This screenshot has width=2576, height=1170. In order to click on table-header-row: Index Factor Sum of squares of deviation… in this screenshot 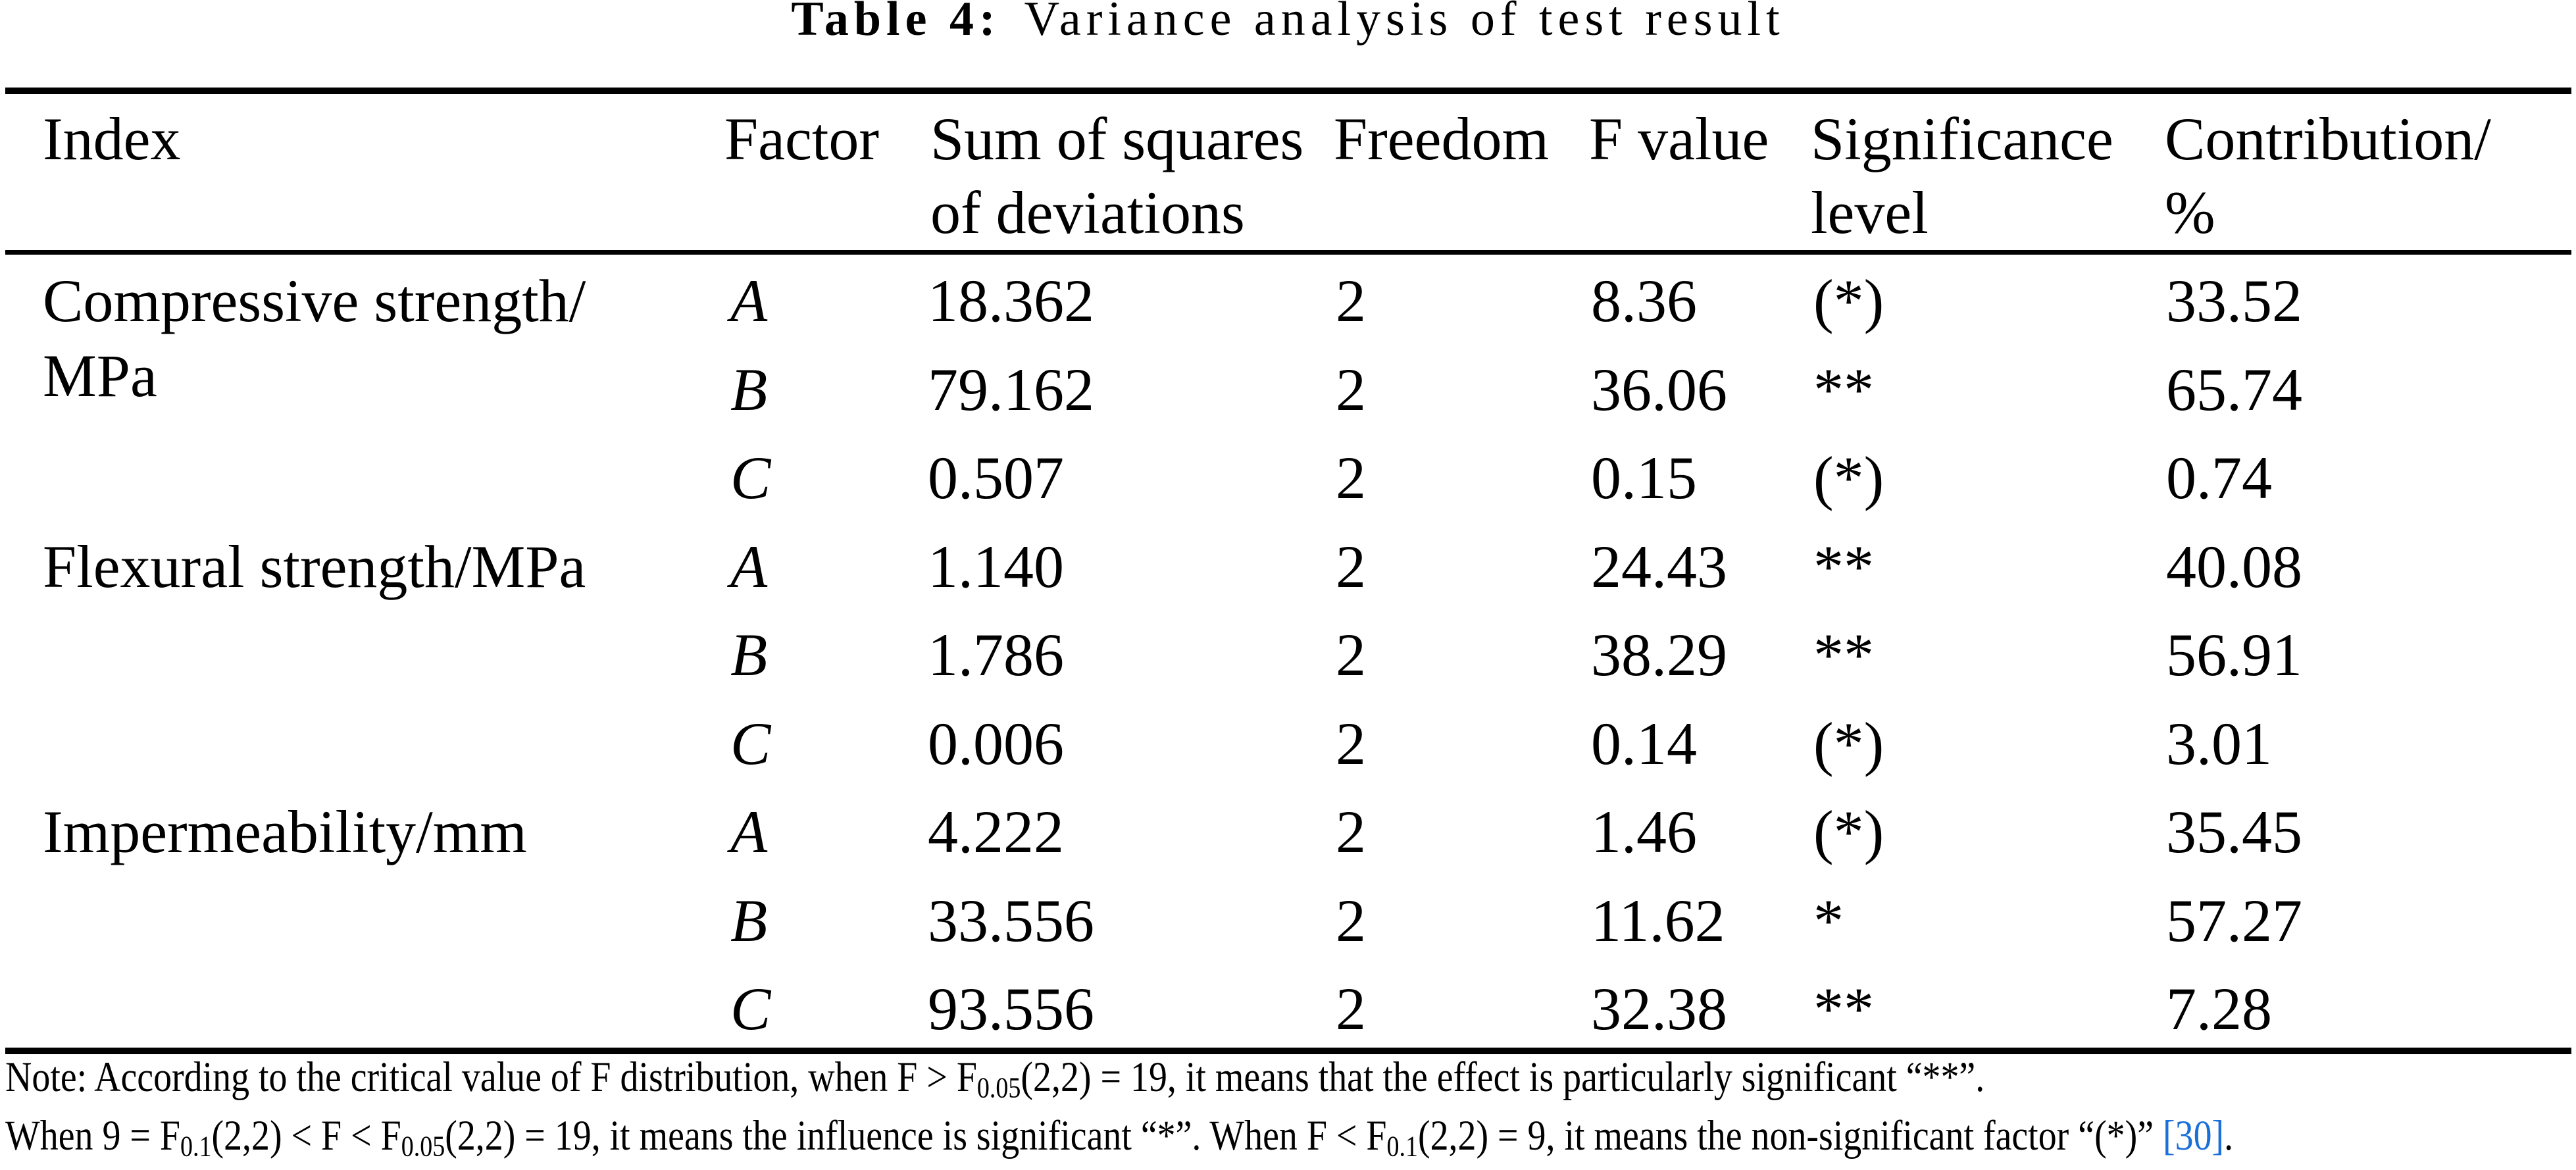, I will do `click(1288, 176)`.